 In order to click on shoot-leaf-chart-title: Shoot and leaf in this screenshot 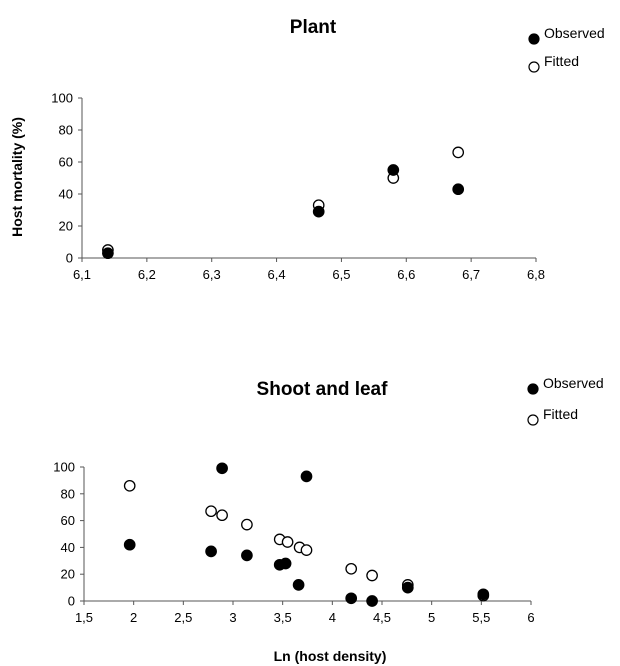, I will do `click(323, 389)`.